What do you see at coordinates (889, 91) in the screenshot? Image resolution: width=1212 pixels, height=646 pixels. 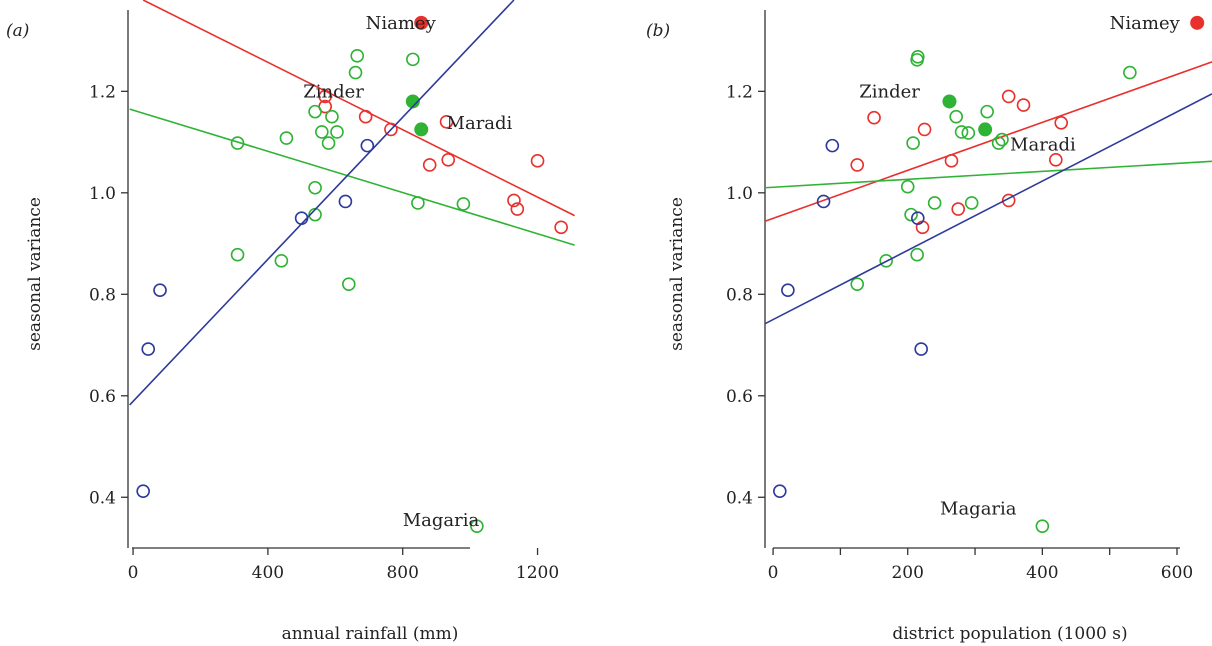 I see `chart1-annotation: Zinder` at bounding box center [889, 91].